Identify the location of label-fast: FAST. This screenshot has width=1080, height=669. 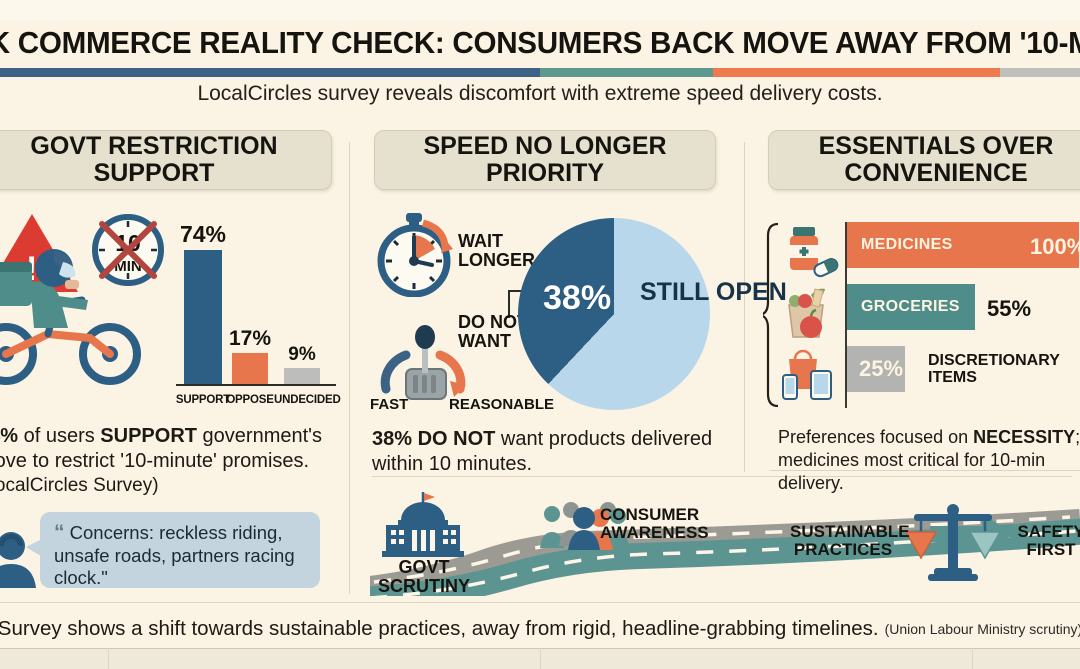
(389, 404).